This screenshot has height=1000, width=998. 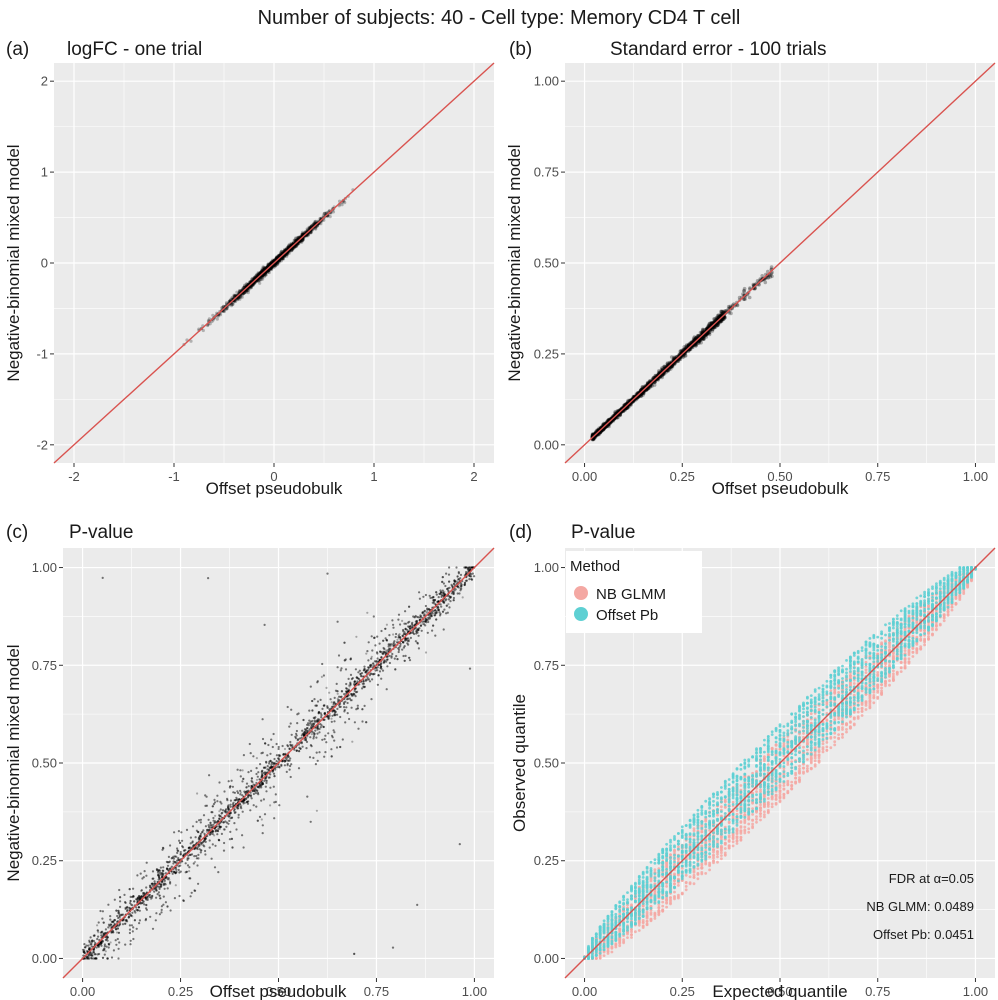 I want to click on panel-b-title: Standard error - 100 trials, so click(x=718, y=49).